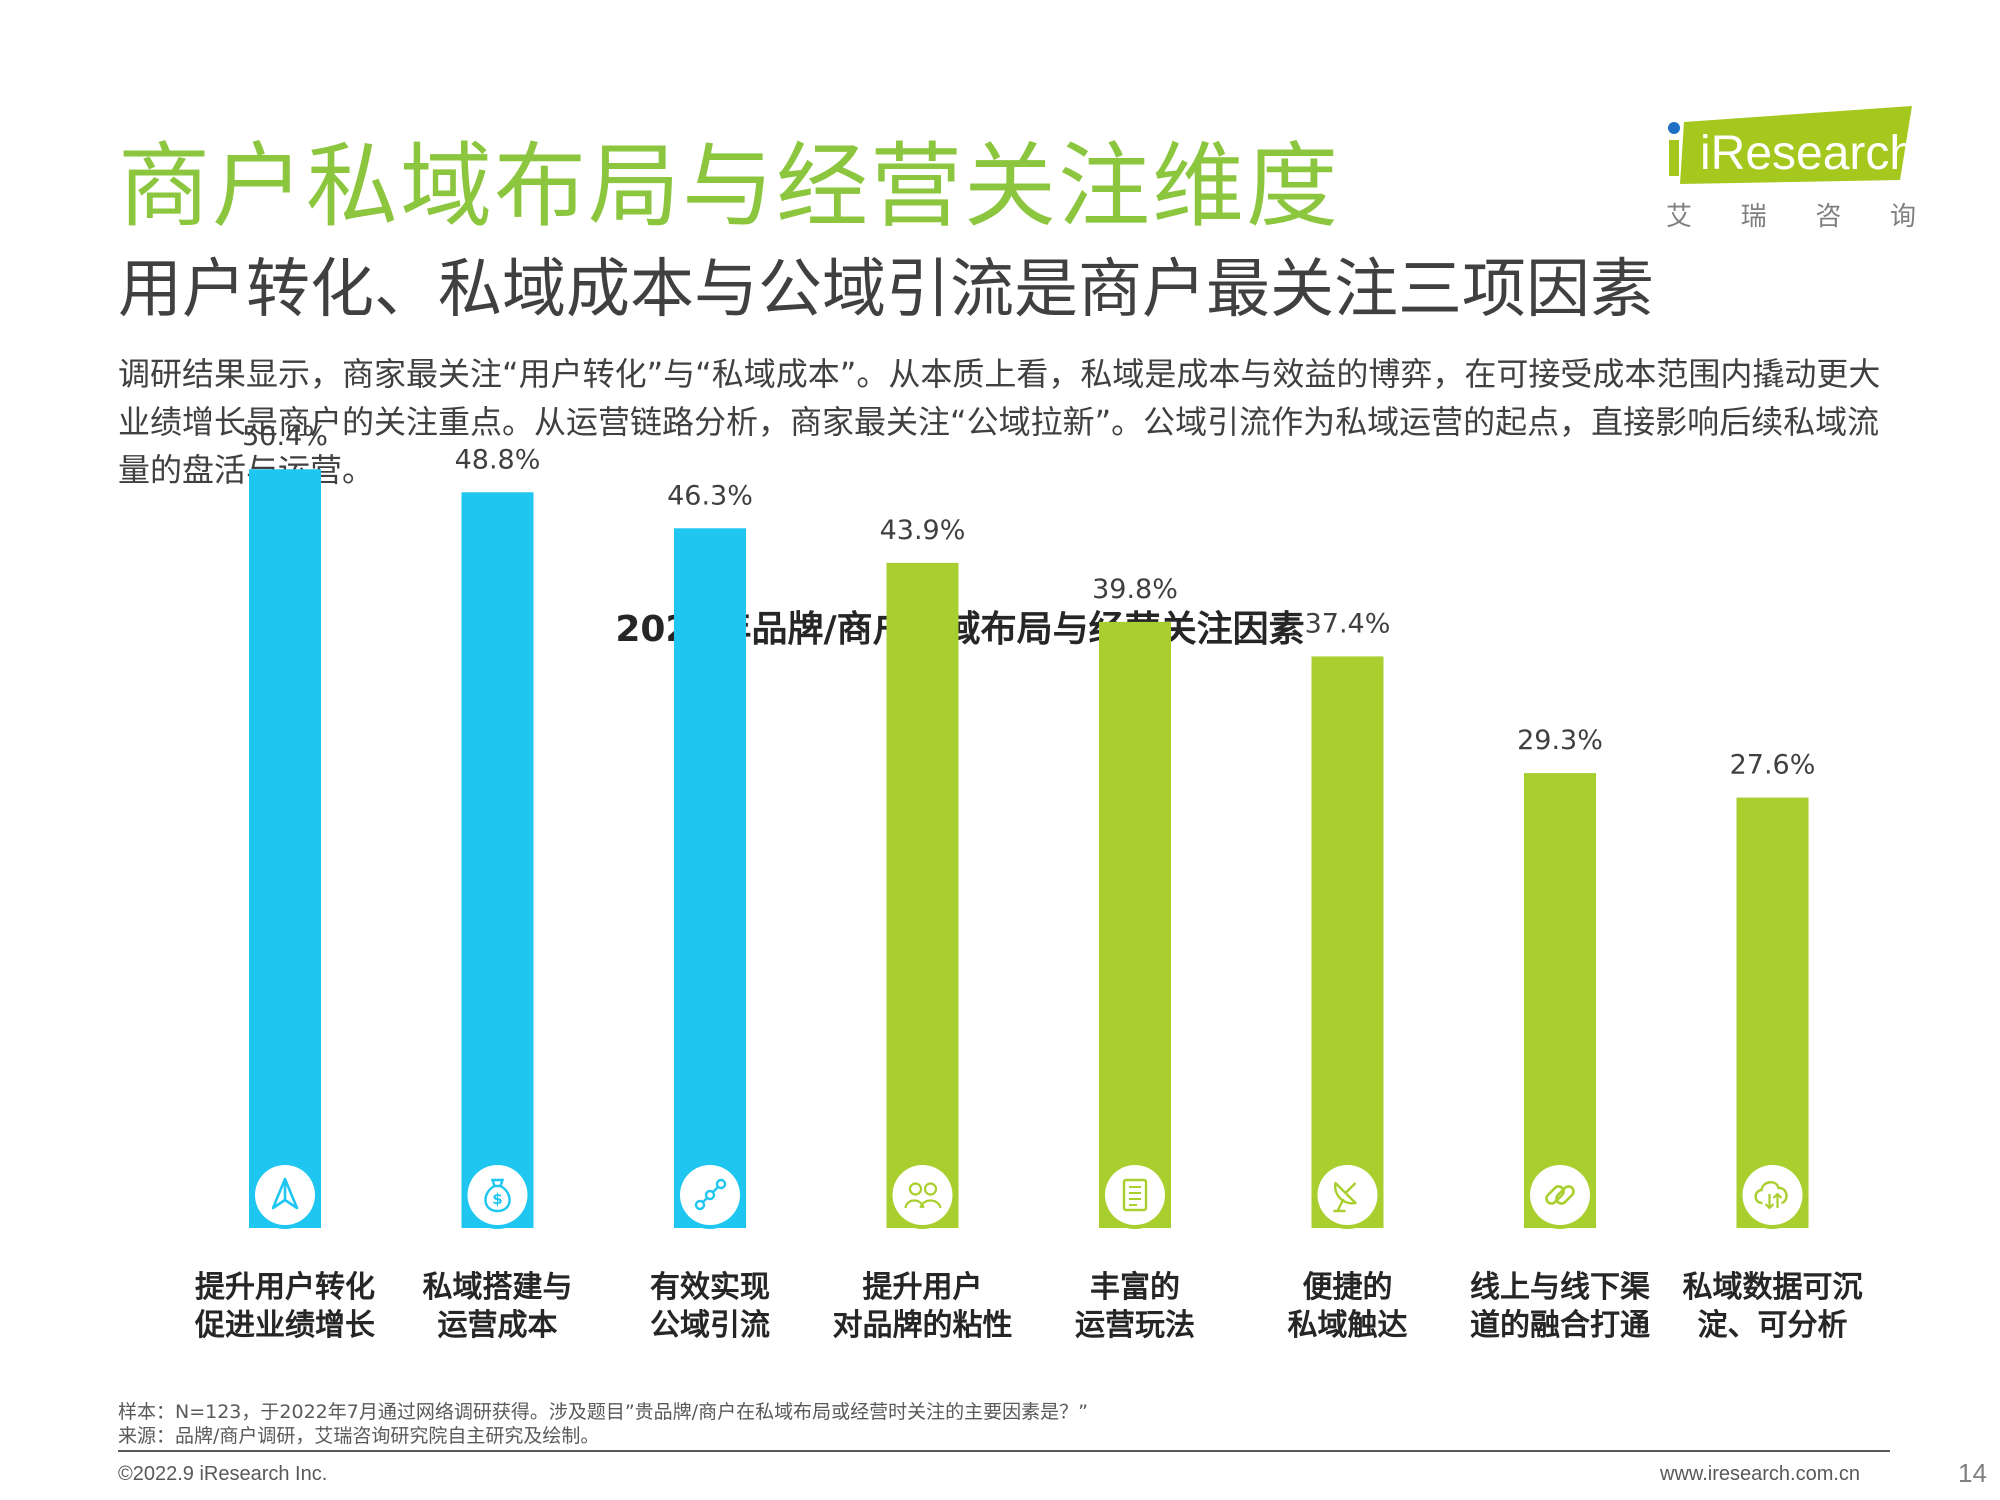  What do you see at coordinates (1348, 623) in the screenshot?
I see `bar-value-label: 37.4%` at bounding box center [1348, 623].